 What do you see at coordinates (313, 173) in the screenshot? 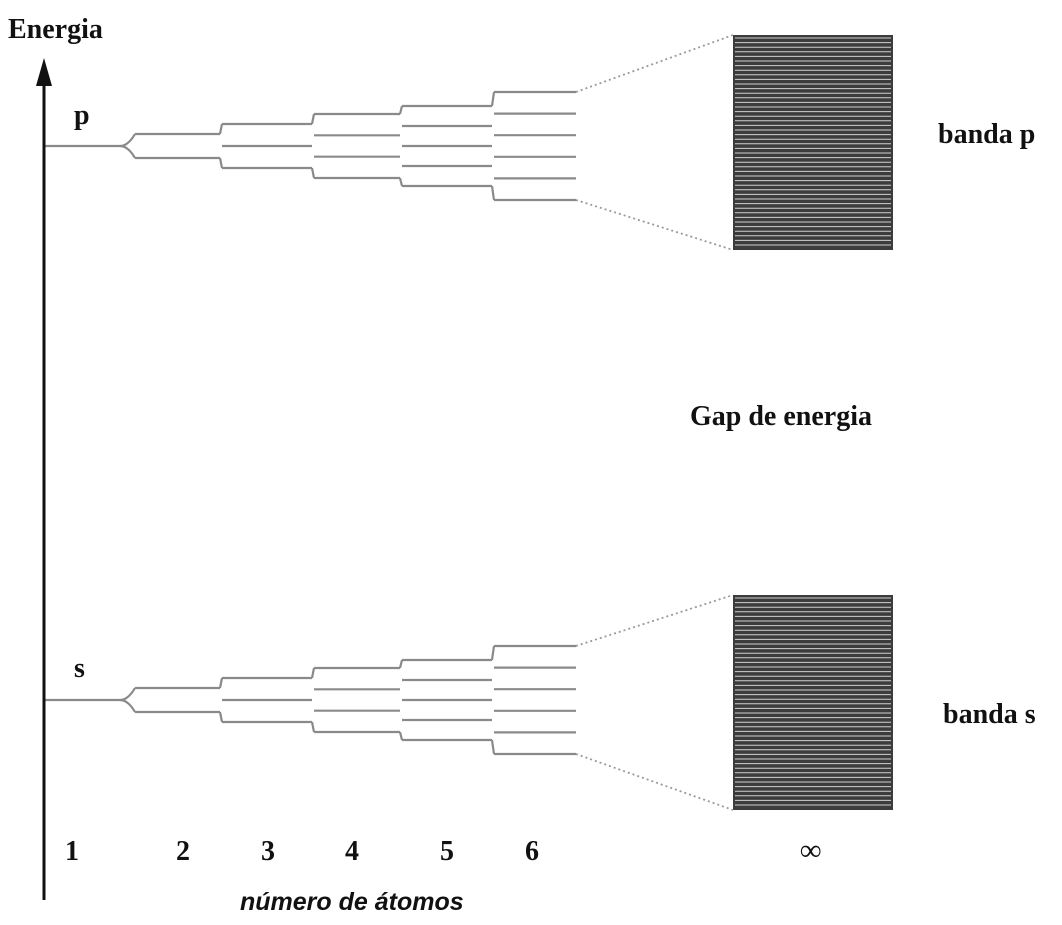
I see `p-step-n3-bottom` at bounding box center [313, 173].